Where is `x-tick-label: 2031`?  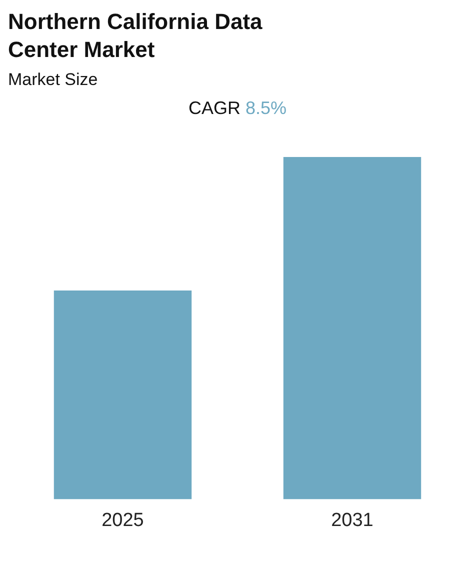
x-tick-label: 2031 is located at coordinates (352, 520).